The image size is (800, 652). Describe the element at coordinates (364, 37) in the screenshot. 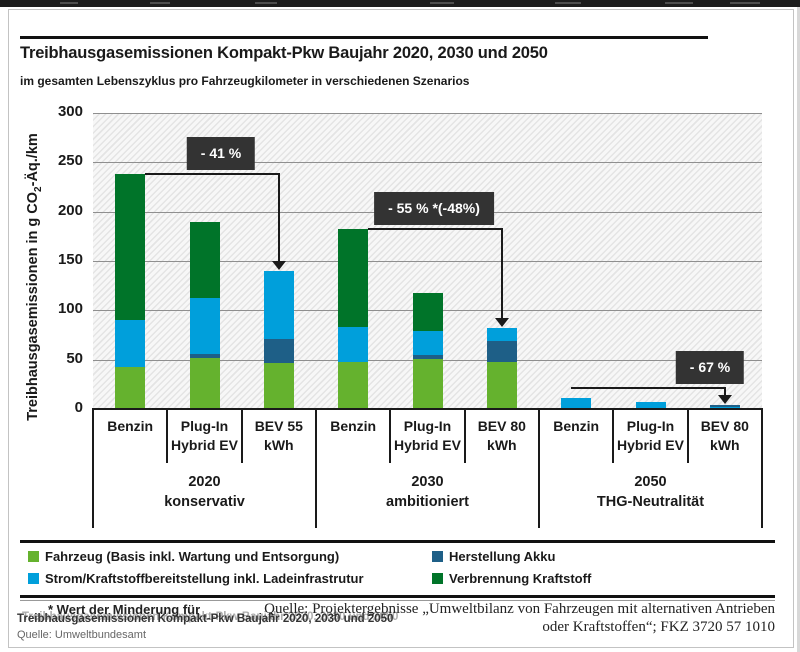

I see `title-rule` at that location.